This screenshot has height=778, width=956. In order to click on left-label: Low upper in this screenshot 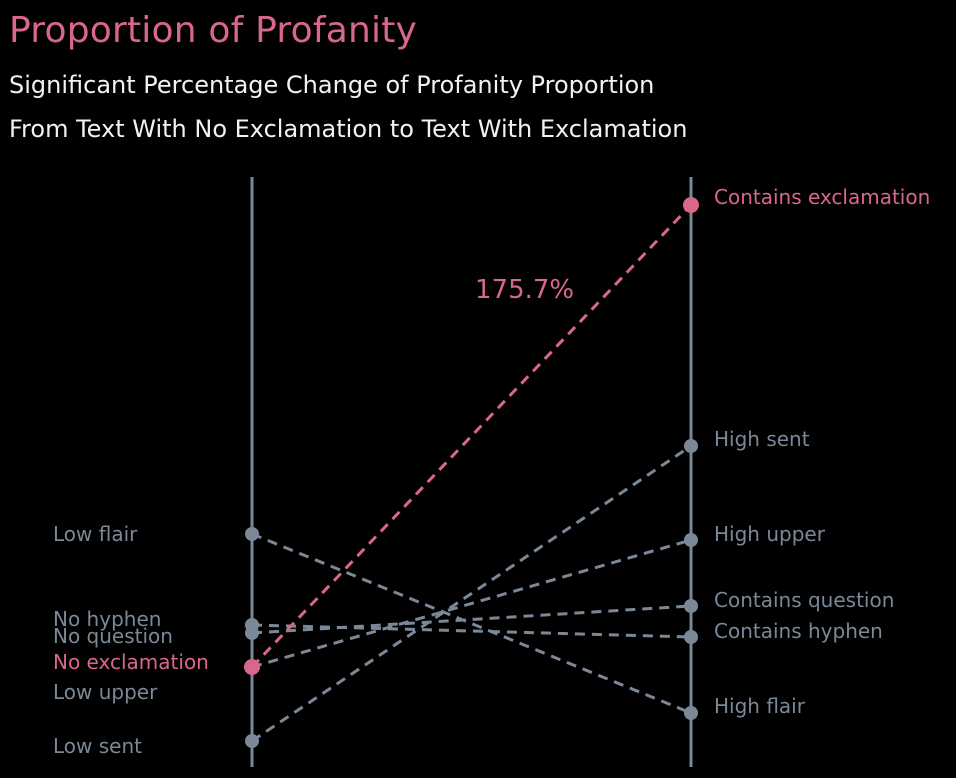, I will do `click(105, 692)`.